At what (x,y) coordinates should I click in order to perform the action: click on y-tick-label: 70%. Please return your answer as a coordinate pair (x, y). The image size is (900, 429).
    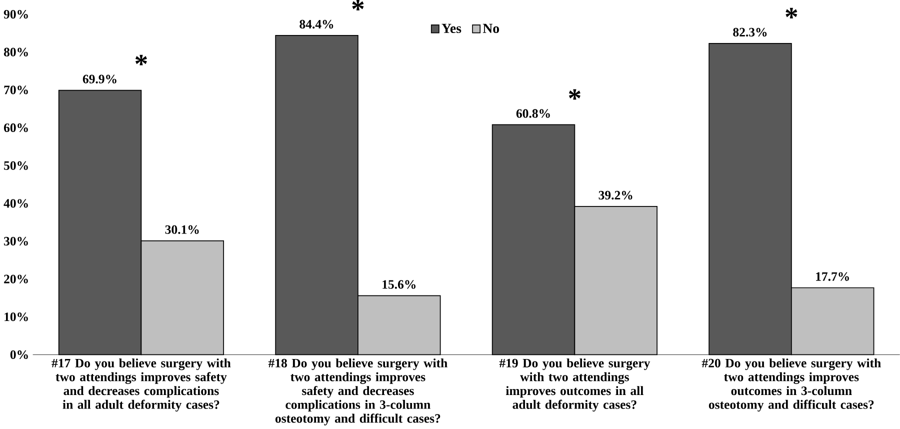
    Looking at the image, I should click on (16, 90).